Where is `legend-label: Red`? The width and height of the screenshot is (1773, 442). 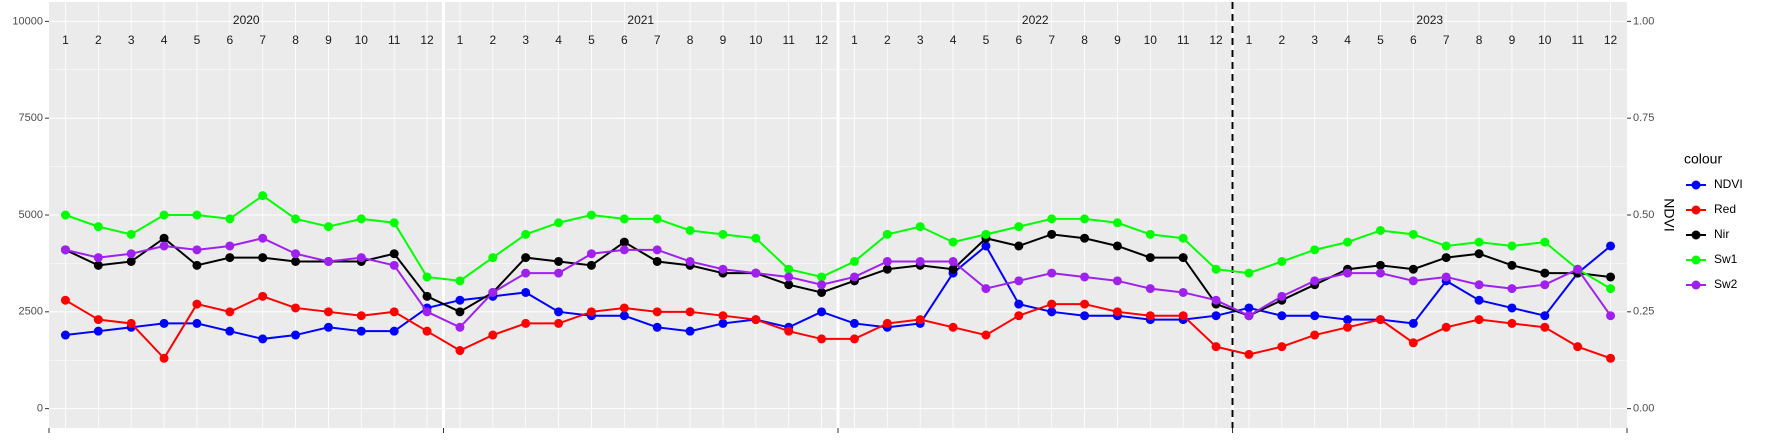
legend-label: Red is located at coordinates (1725, 209).